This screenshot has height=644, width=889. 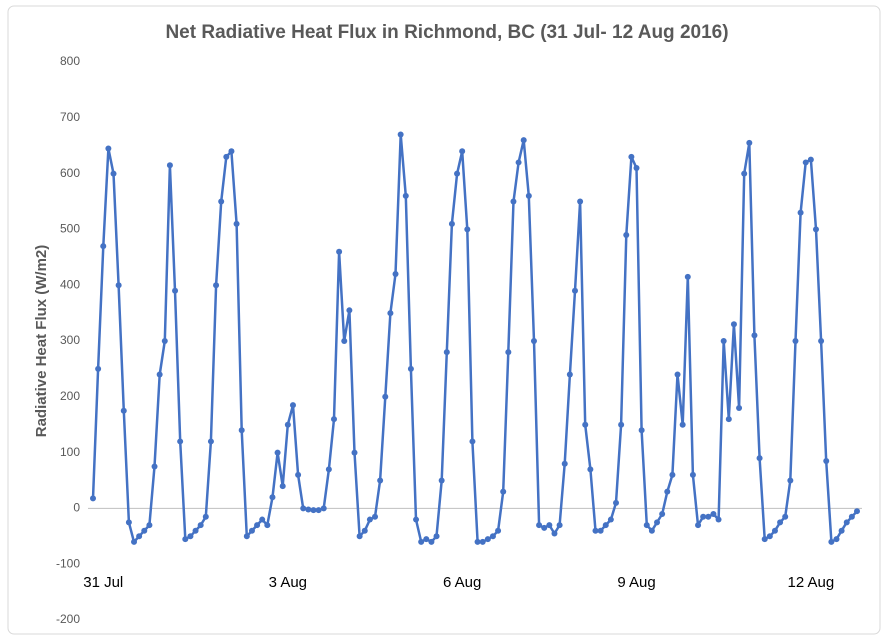 What do you see at coordinates (288, 582) in the screenshot?
I see `x-tick-label: 3 Aug` at bounding box center [288, 582].